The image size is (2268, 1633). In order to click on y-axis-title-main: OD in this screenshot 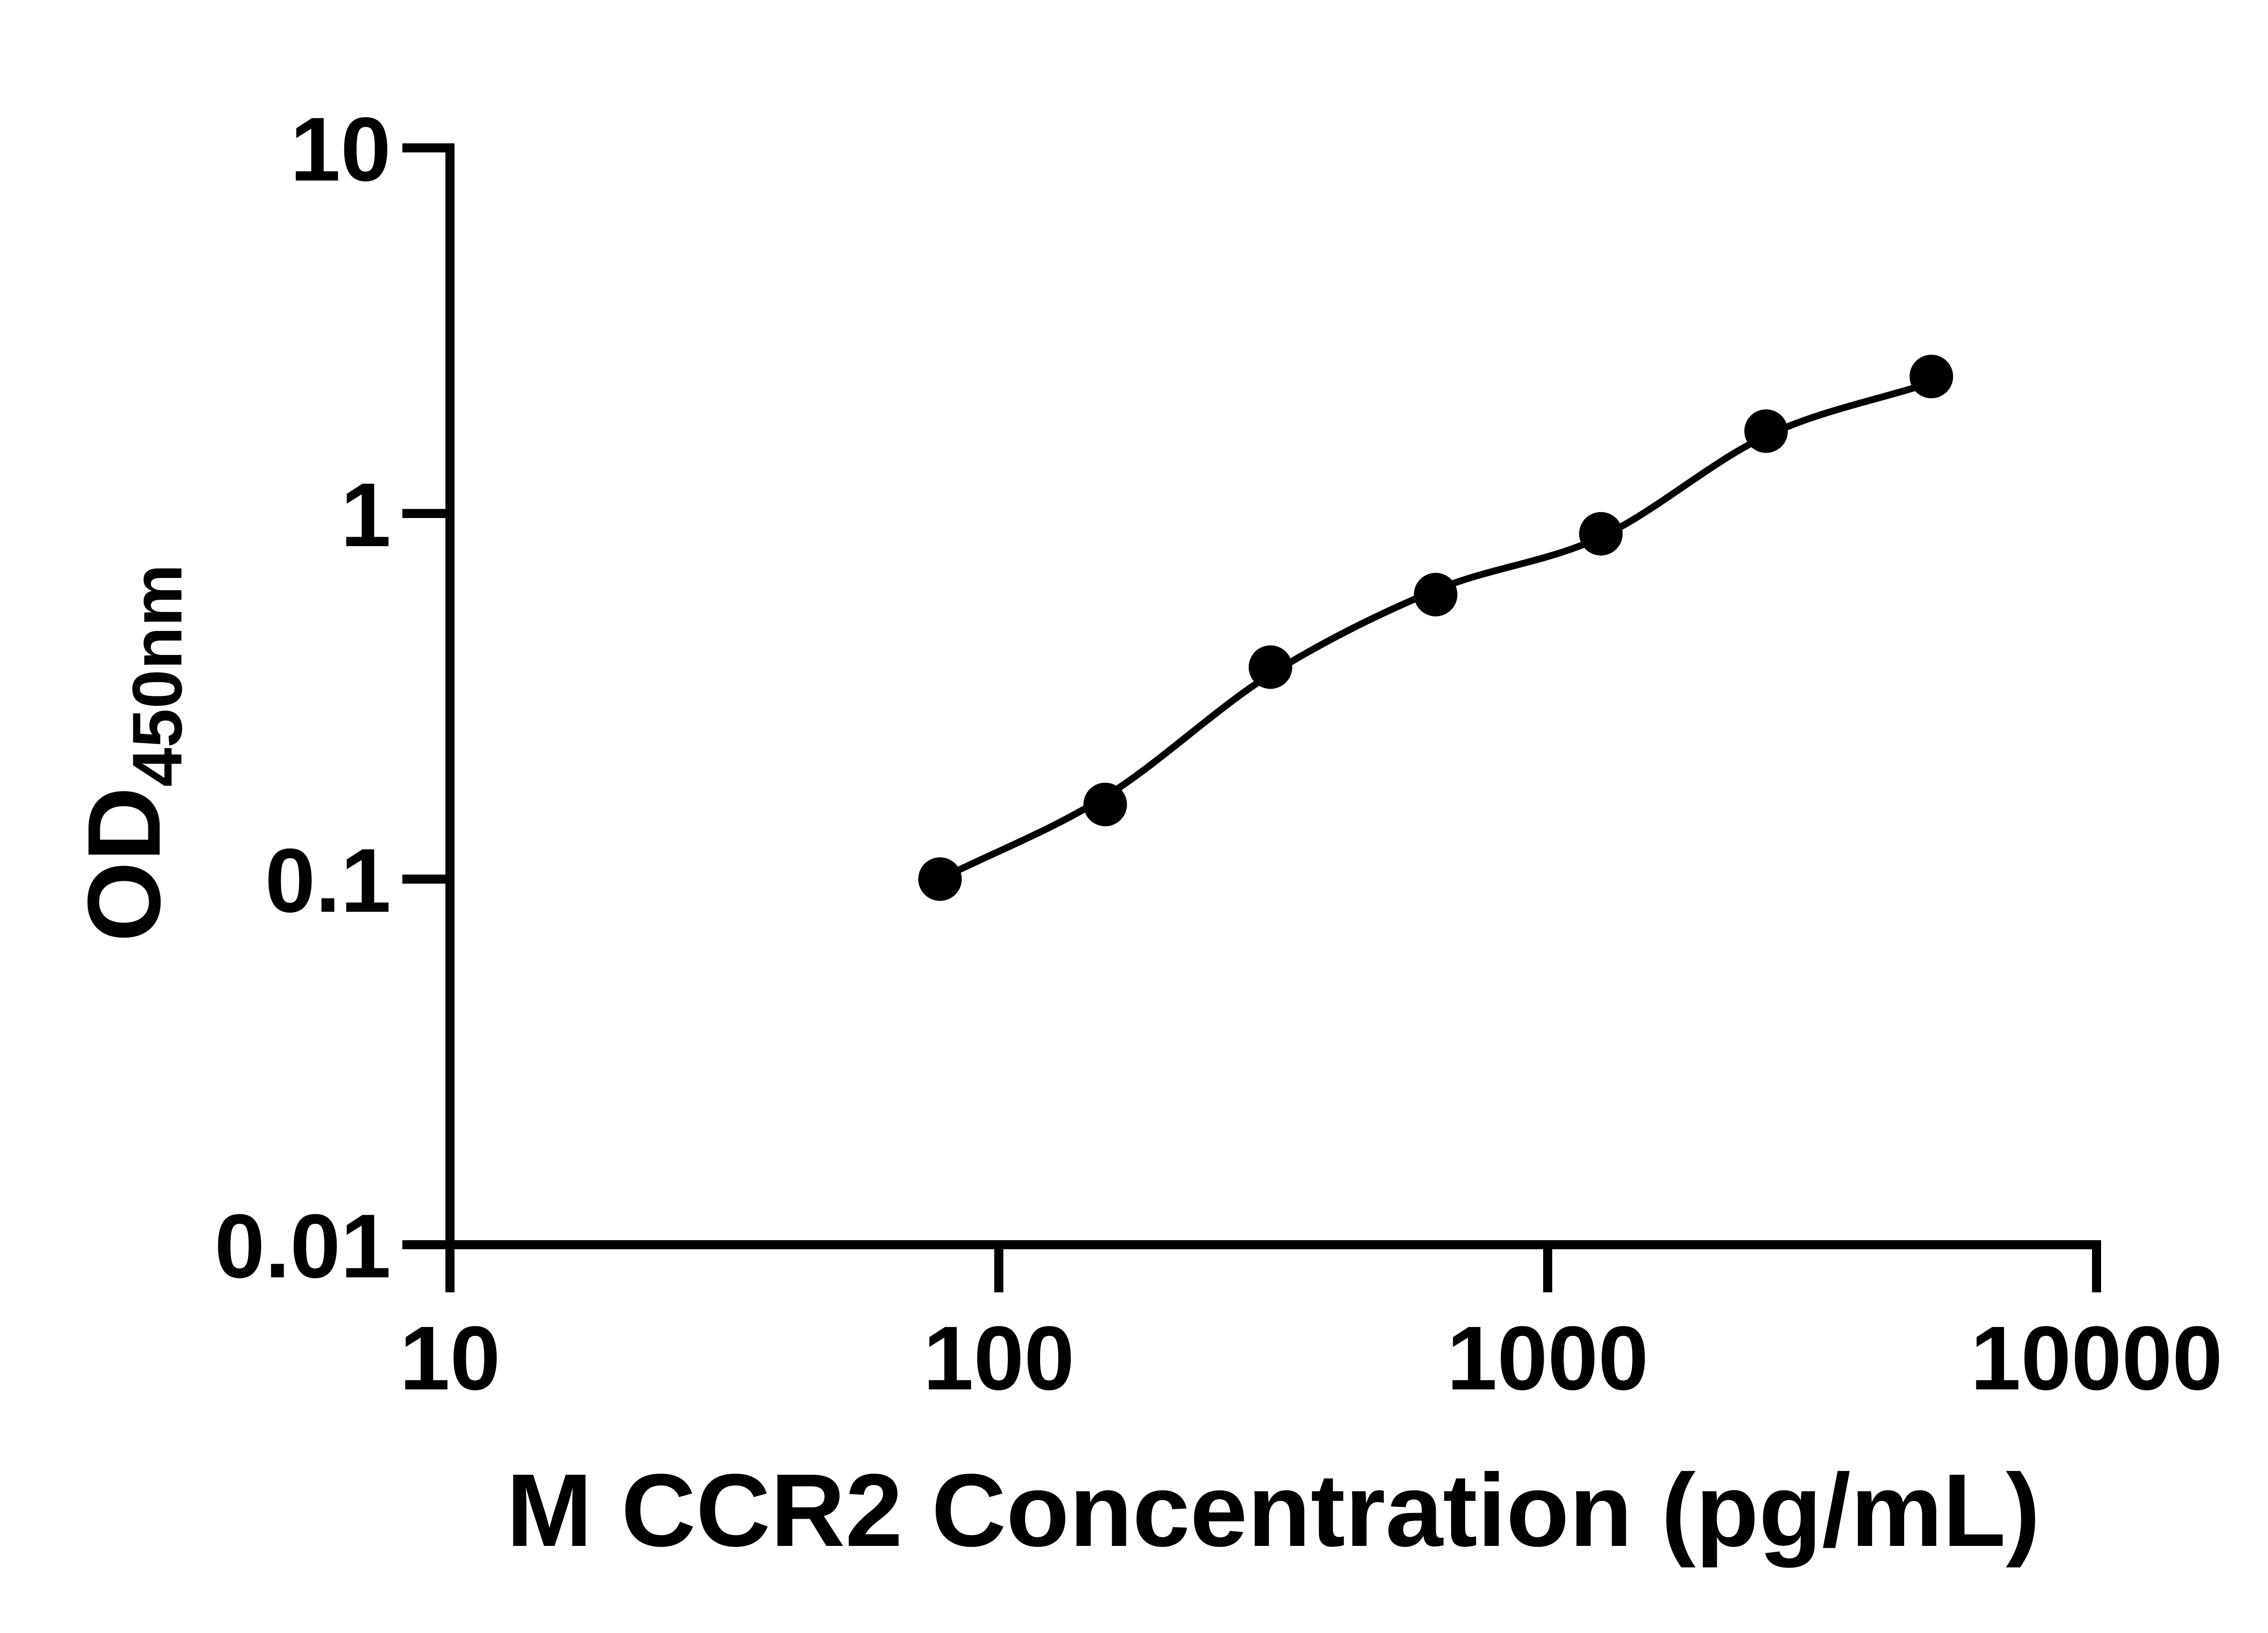, I will do `click(125, 864)`.